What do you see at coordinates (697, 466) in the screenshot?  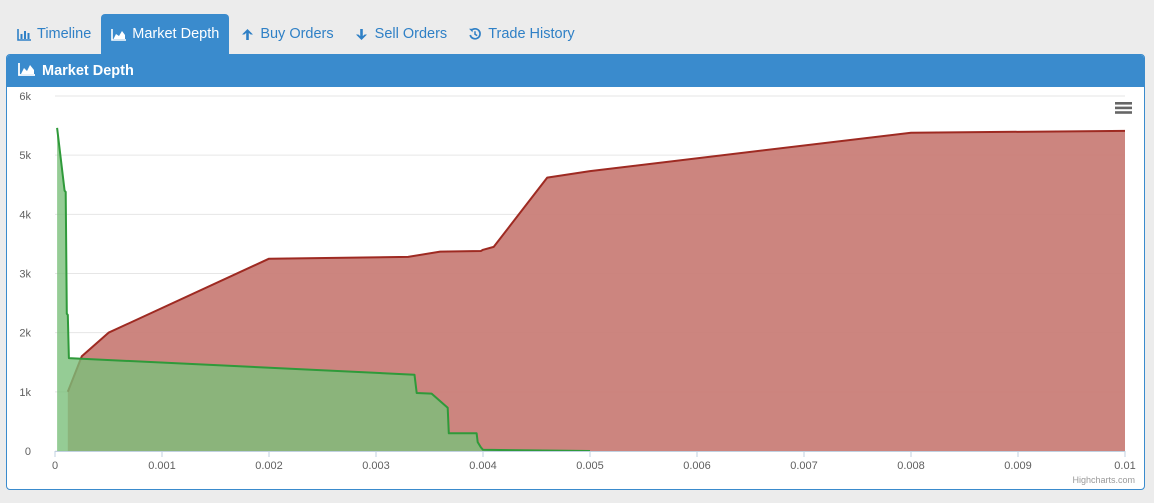 I see `x-tick-label: 0.006` at bounding box center [697, 466].